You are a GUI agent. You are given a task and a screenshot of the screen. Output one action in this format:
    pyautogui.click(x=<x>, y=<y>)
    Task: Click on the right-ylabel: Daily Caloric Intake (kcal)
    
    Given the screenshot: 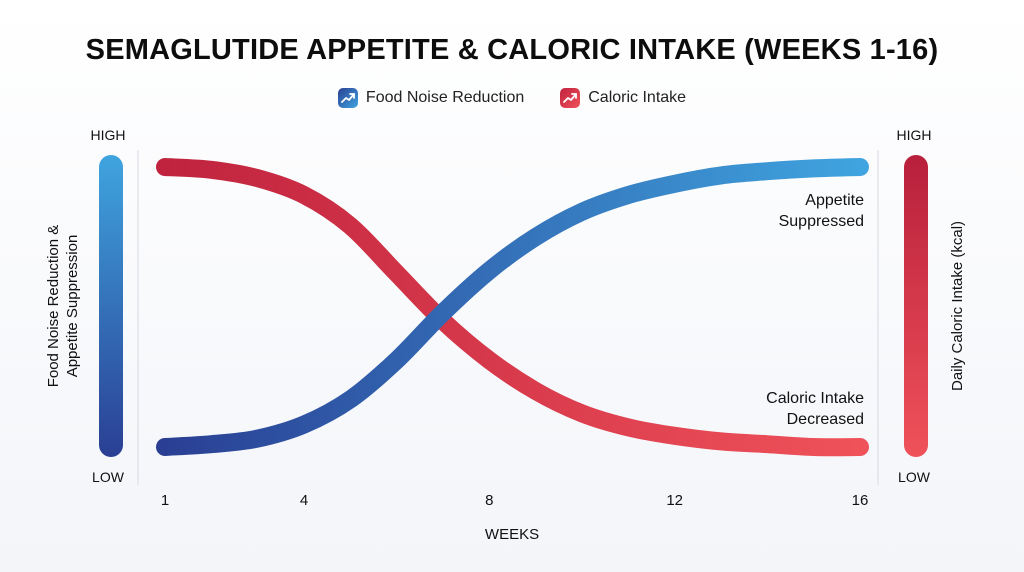 What is the action you would take?
    pyautogui.click(x=957, y=306)
    